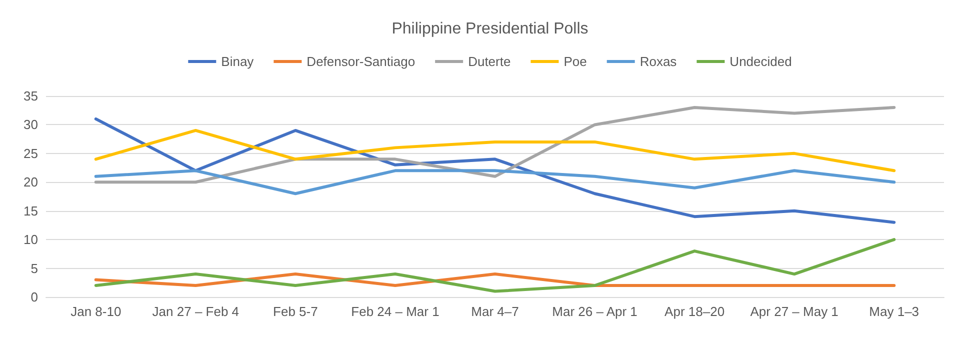  Describe the element at coordinates (575, 61) in the screenshot. I see `legend-label: Poe` at that location.